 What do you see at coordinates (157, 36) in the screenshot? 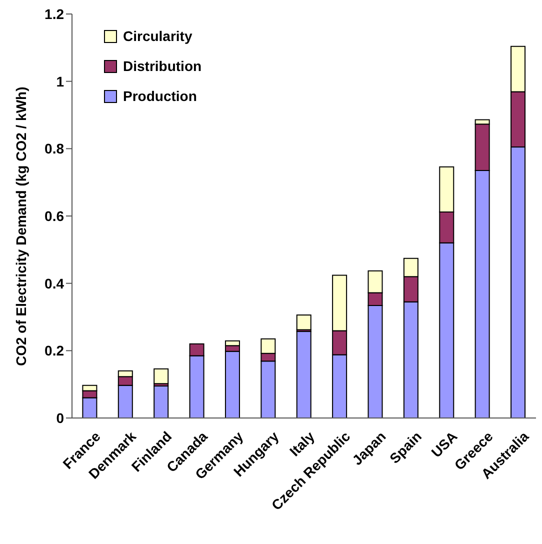
I see `legend-label: Circularity` at bounding box center [157, 36].